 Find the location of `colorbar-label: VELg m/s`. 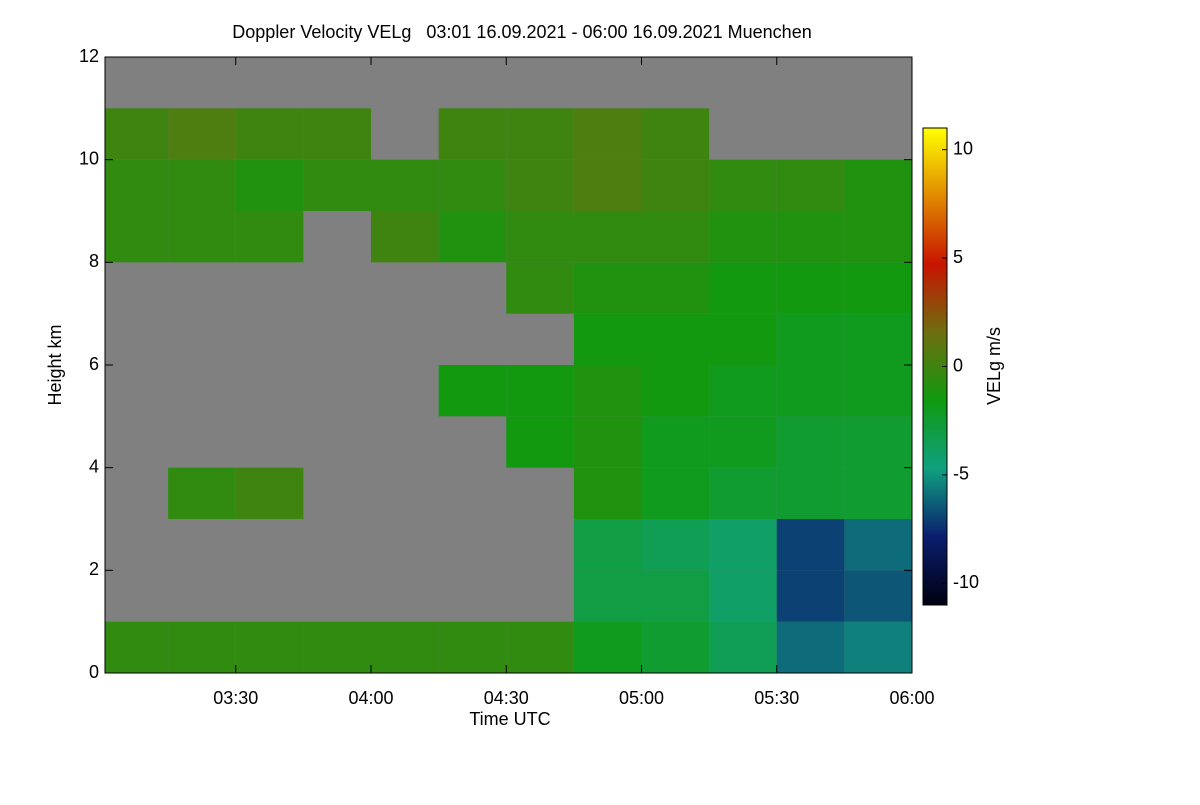

colorbar-label: VELg m/s is located at coordinates (994, 366).